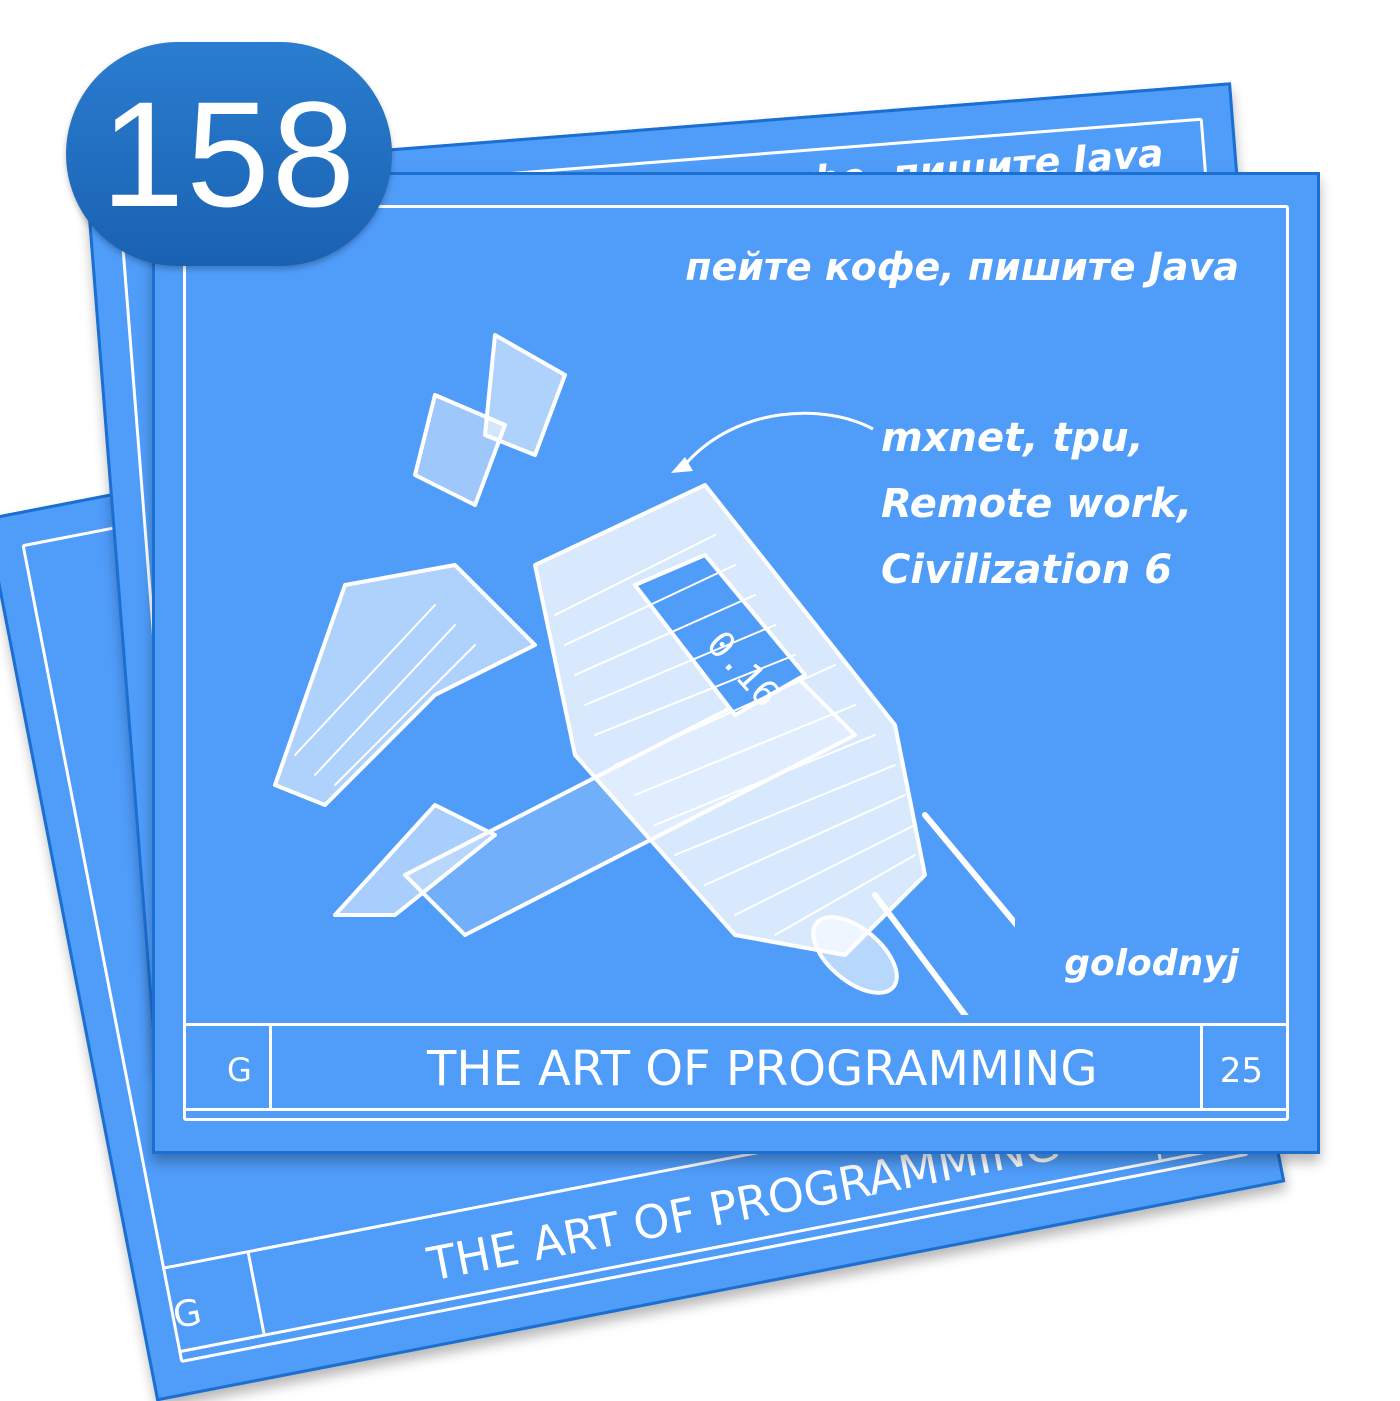 Image resolution: width=1400 pixels, height=1401 pixels. What do you see at coordinates (762, 1069) in the screenshot?
I see `podcast-title: THE ART OF PROGRAMMING` at bounding box center [762, 1069].